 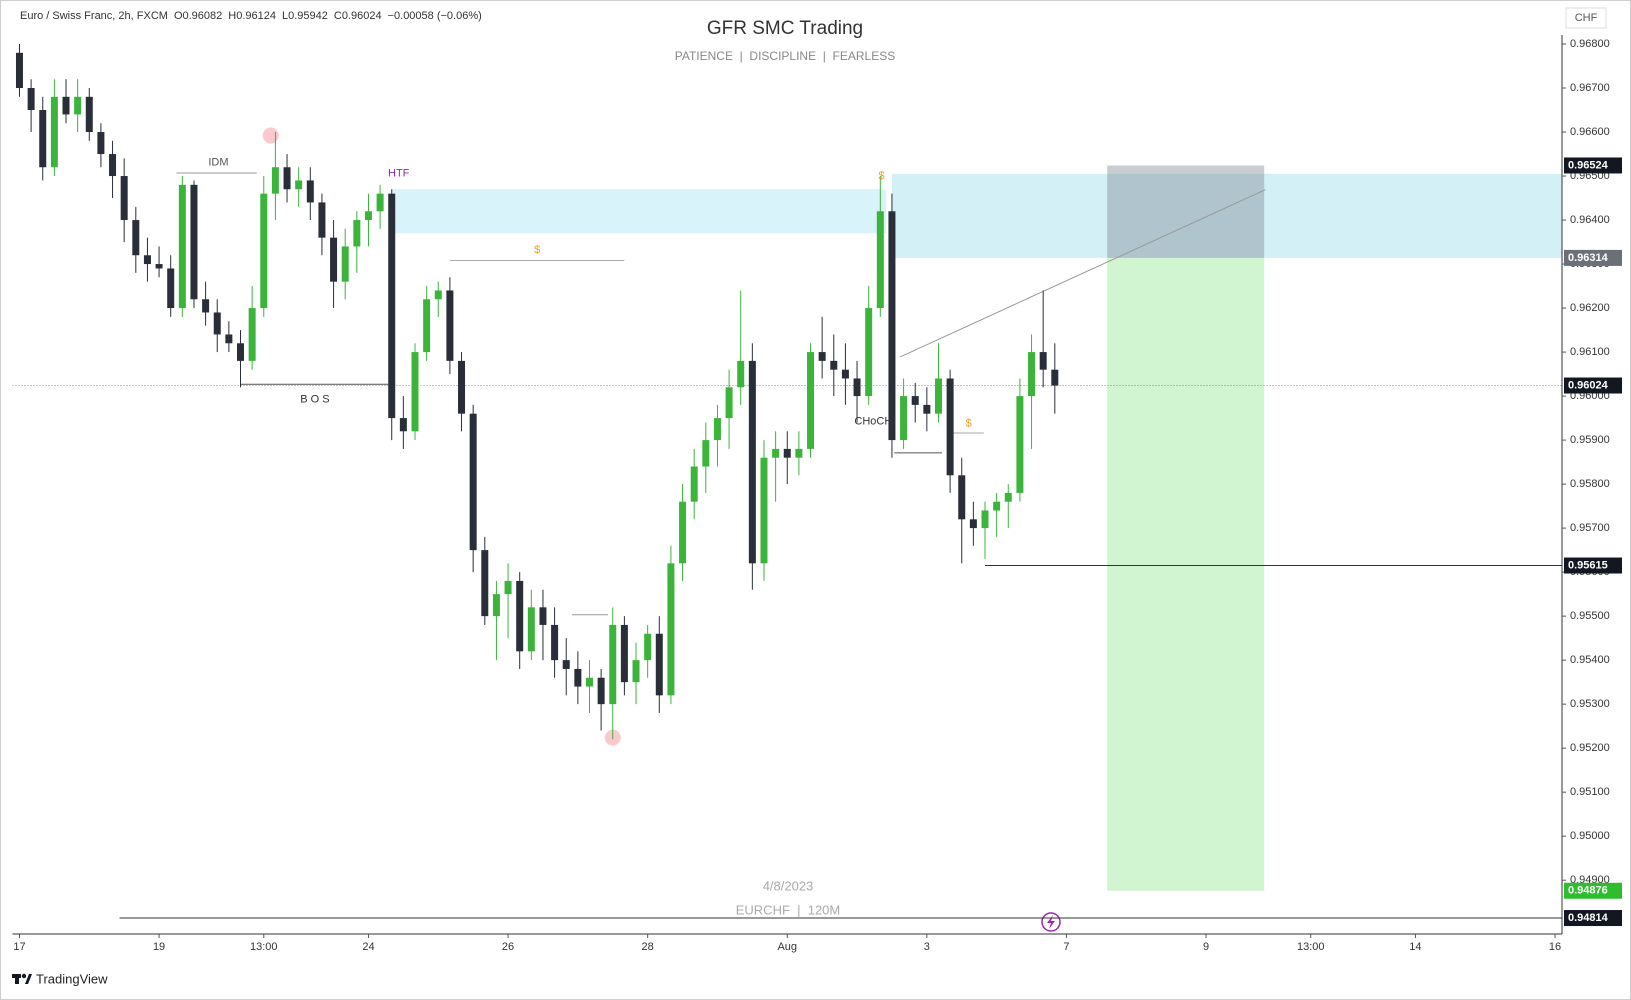 What do you see at coordinates (1590, 704) in the screenshot?
I see `y-tick-label: 0.95300` at bounding box center [1590, 704].